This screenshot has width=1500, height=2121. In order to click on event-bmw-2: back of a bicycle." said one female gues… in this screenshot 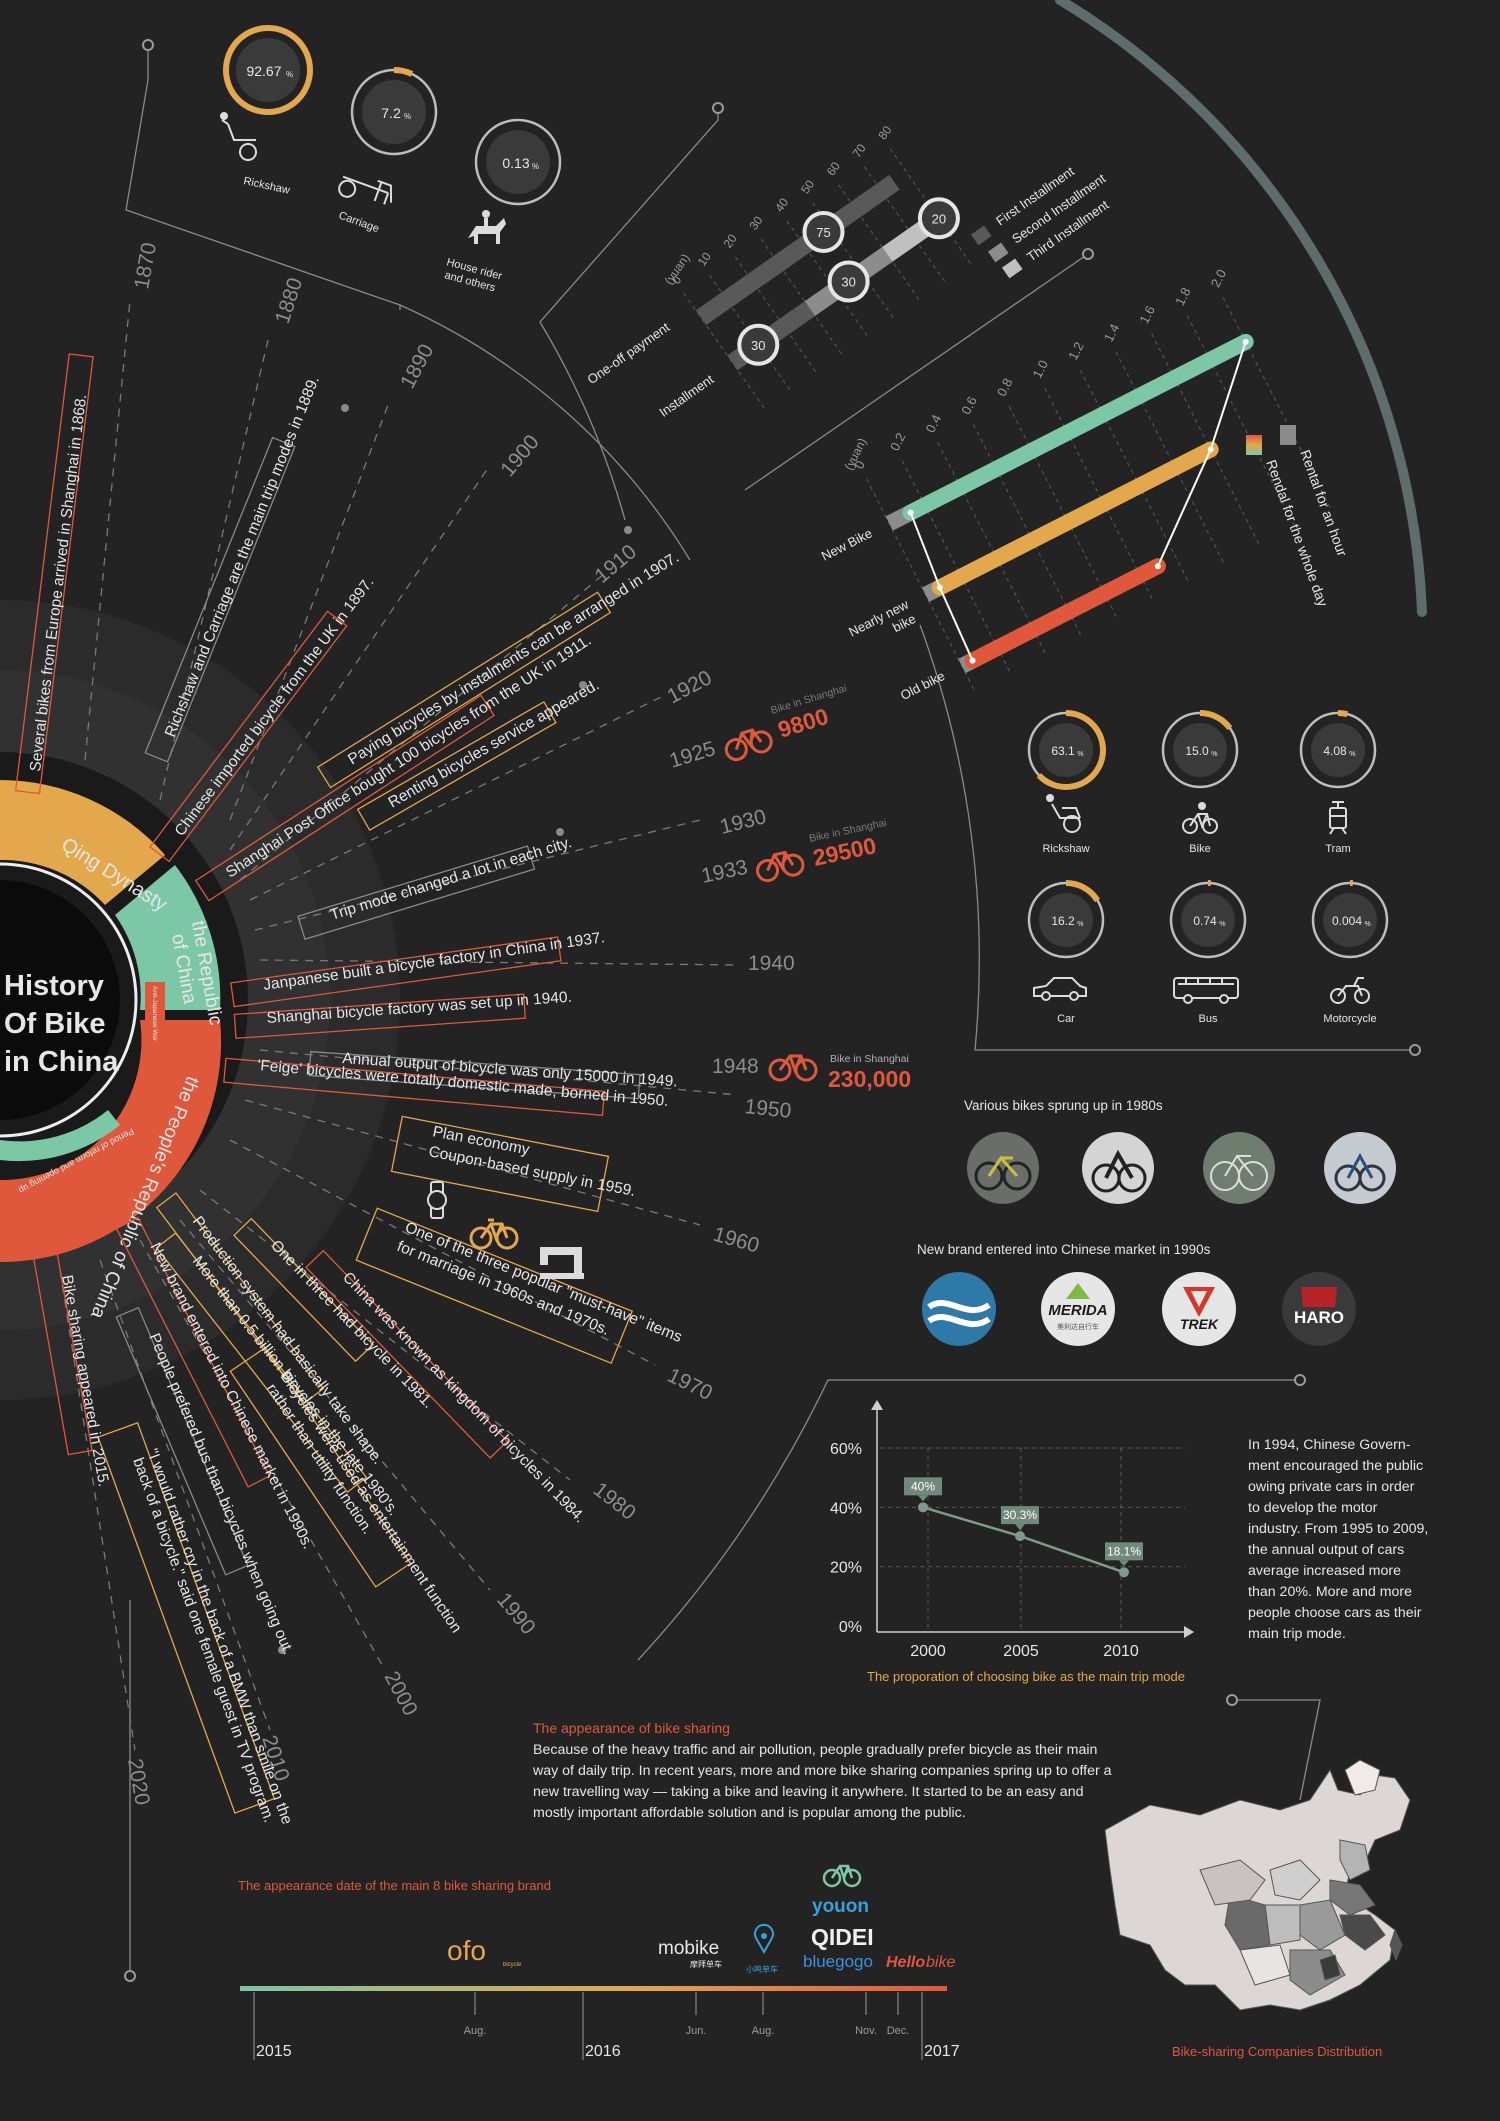, I will do `click(203, 1640)`.